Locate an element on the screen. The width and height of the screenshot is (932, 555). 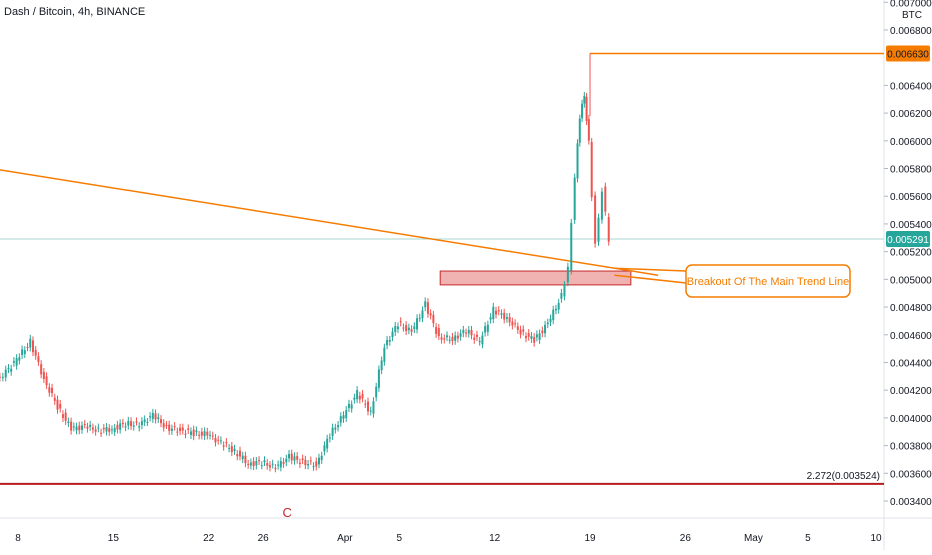
chart-title: Dash / Bitcoin, 4h, BINANCE is located at coordinates (75, 12).